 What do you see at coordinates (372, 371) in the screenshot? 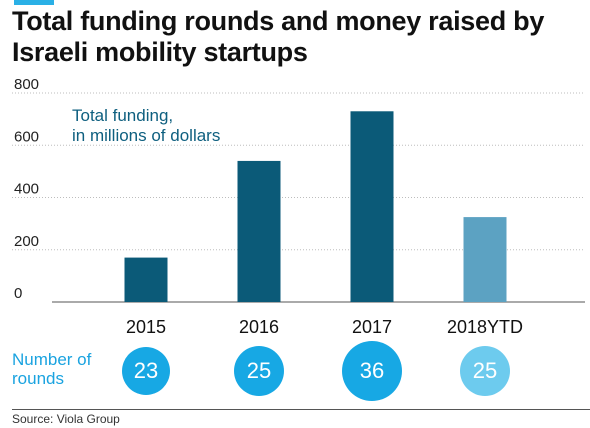
I see `rounds-bubble-2017: 36` at bounding box center [372, 371].